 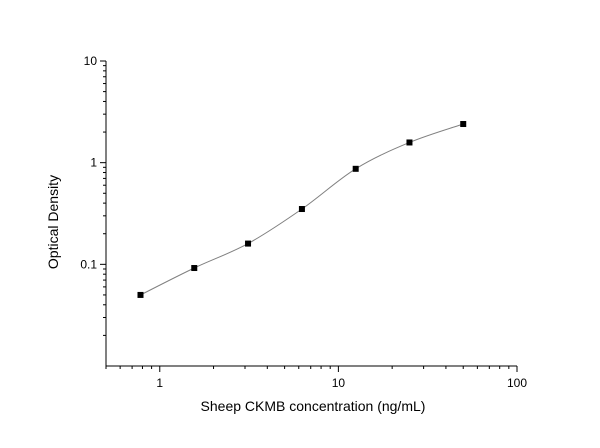 I want to click on y-tick-label: 1, so click(x=93, y=163).